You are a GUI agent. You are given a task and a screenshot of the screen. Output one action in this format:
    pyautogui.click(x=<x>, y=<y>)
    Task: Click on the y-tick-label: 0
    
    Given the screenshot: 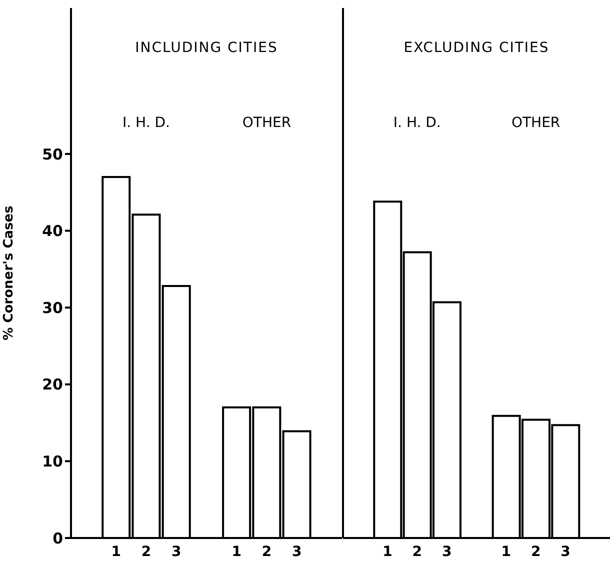 What is the action you would take?
    pyautogui.click(x=57, y=538)
    